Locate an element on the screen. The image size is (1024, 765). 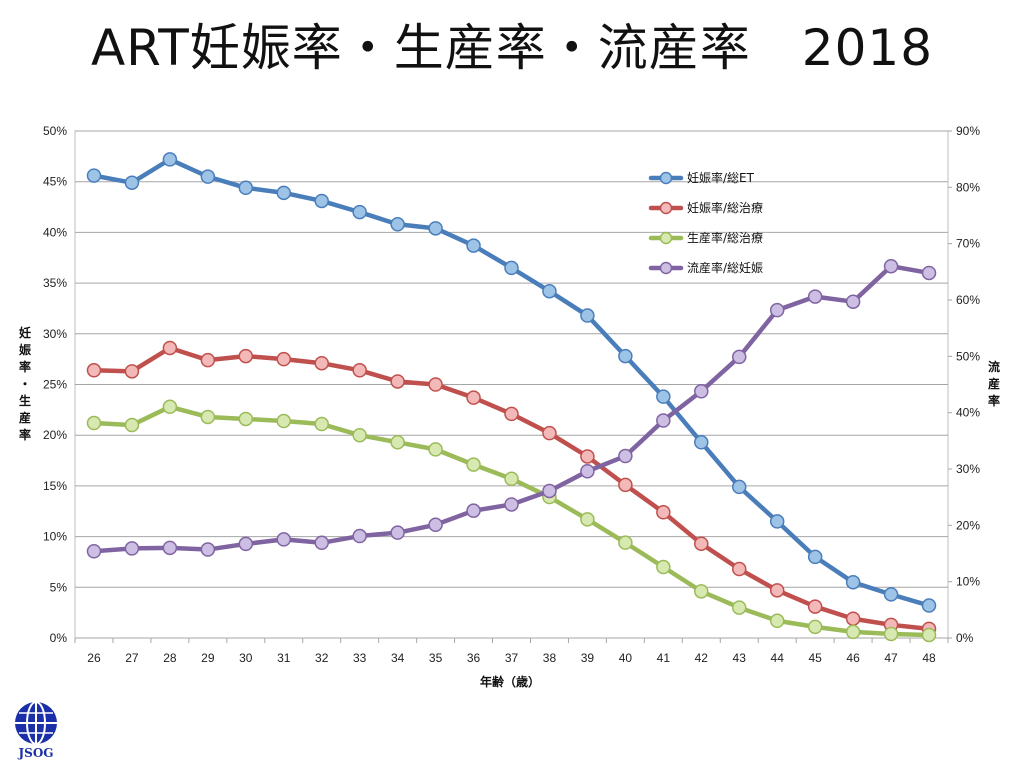
left-tick-label: 15% is located at coordinates (55, 486).